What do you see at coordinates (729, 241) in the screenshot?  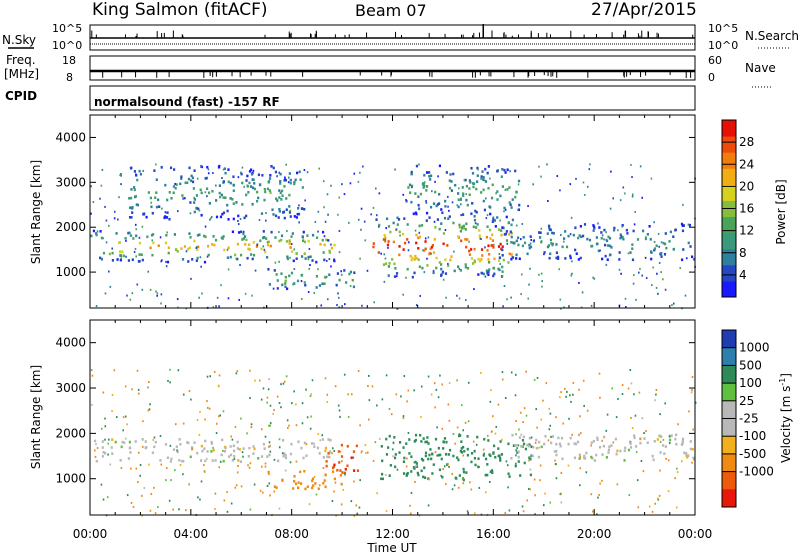 I see `power-colorbar-swatch` at bounding box center [729, 241].